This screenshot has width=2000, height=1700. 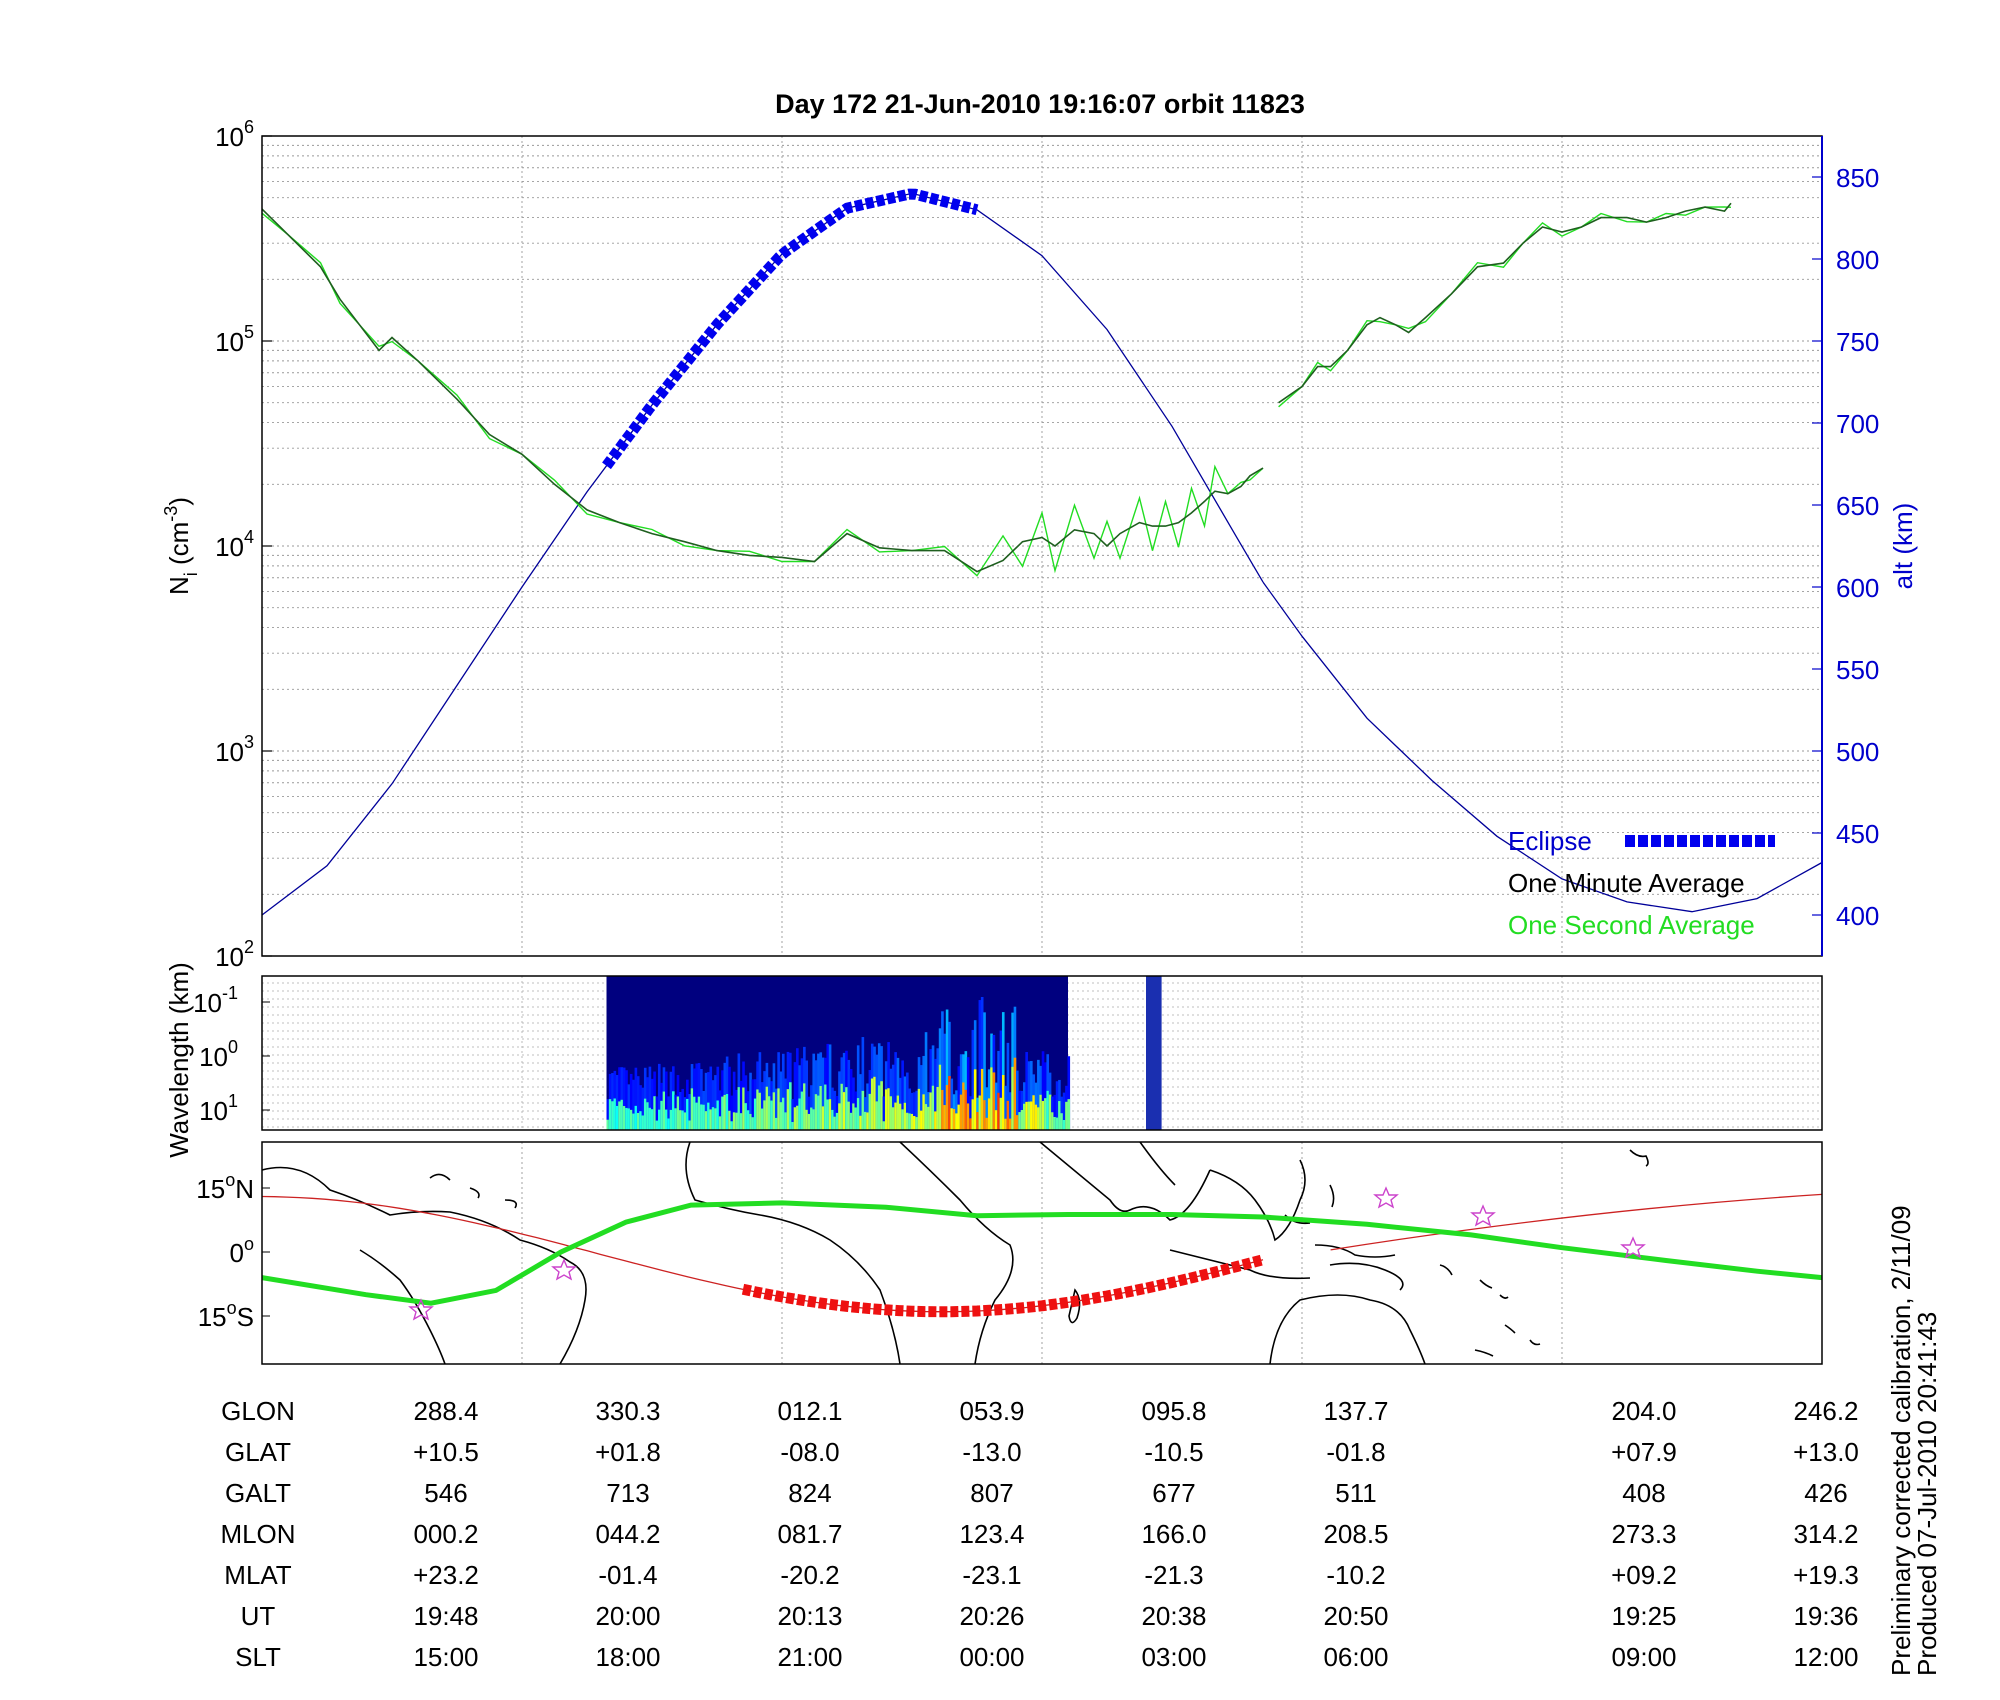 What do you see at coordinates (257, 1534) in the screenshot?
I see `table-row-label: MLON` at bounding box center [257, 1534].